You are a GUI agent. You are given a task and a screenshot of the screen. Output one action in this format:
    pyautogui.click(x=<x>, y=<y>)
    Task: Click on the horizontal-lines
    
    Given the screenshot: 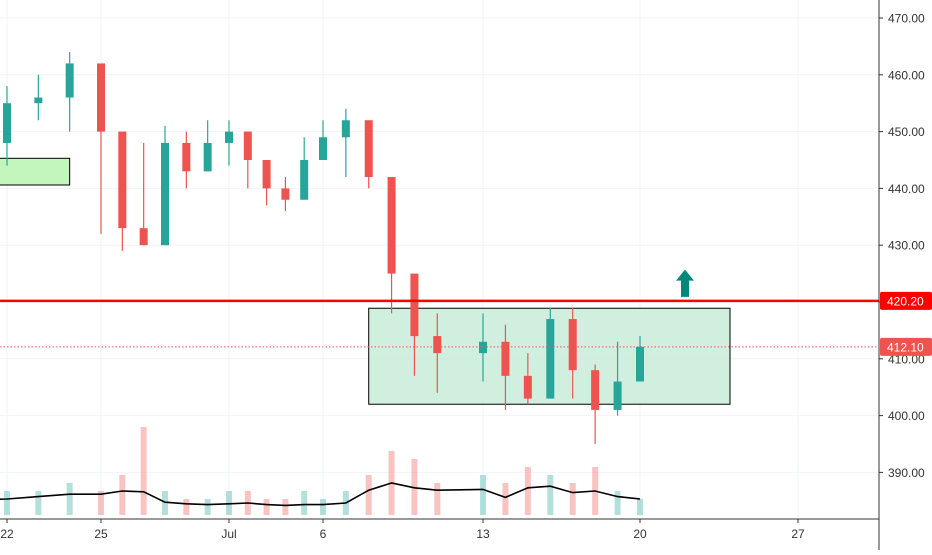 What is the action you would take?
    pyautogui.click(x=439, y=323)
    